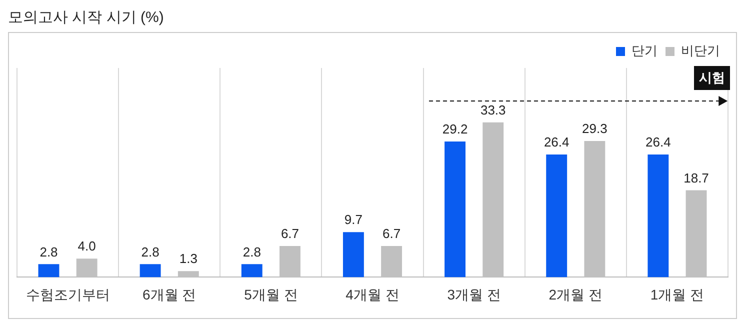  What do you see at coordinates (373, 294) in the screenshot?
I see `x-tick-label: 4개월 전` at bounding box center [373, 294].